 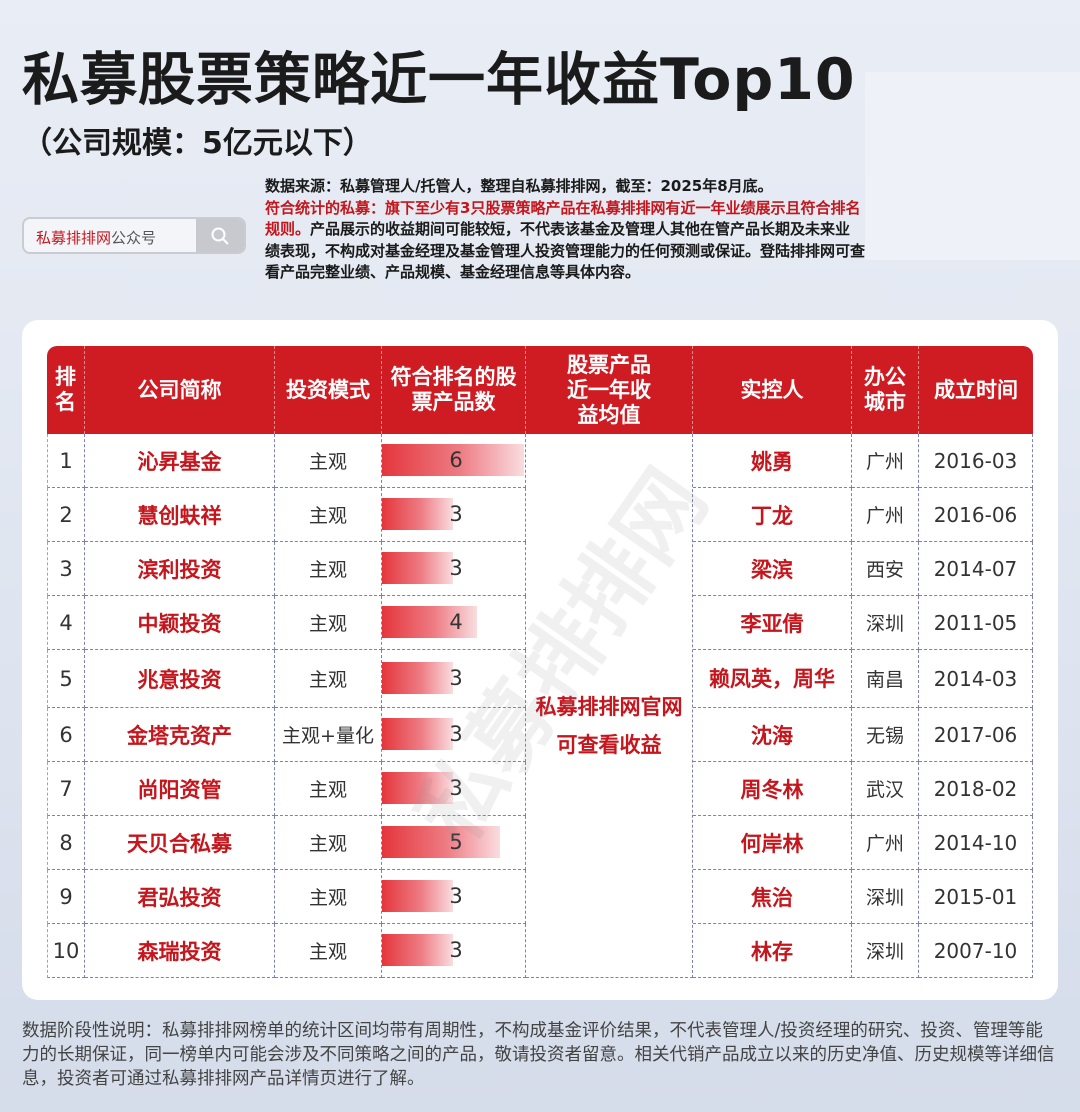 I want to click on company-cell: 君弘投资, so click(x=180, y=897).